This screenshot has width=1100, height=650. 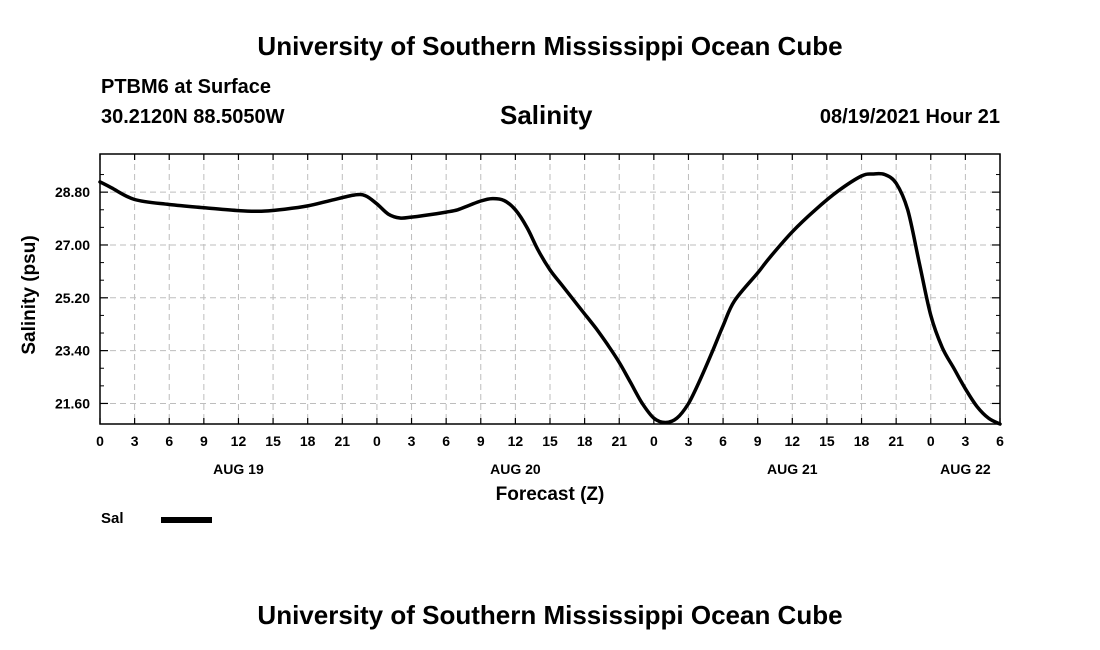 What do you see at coordinates (186, 520) in the screenshot?
I see `legend-swatch` at bounding box center [186, 520].